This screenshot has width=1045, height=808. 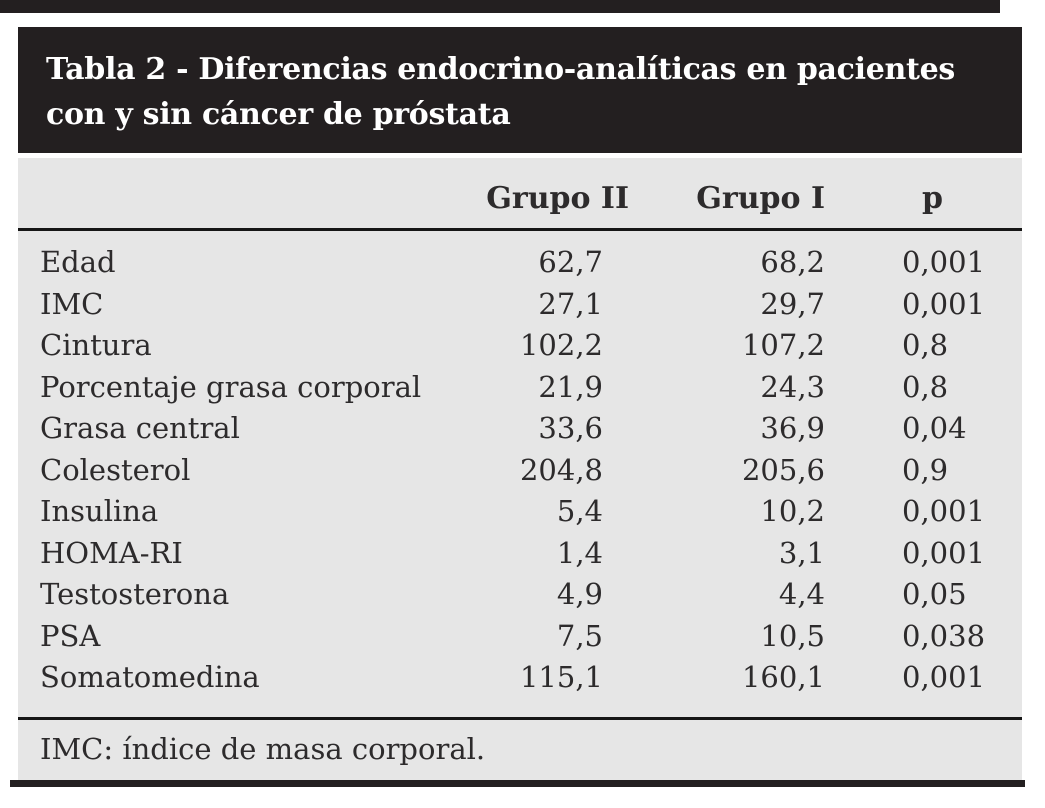 What do you see at coordinates (263, 748) in the screenshot?
I see `table-footnote: IMC: índice de masa corporal.` at bounding box center [263, 748].